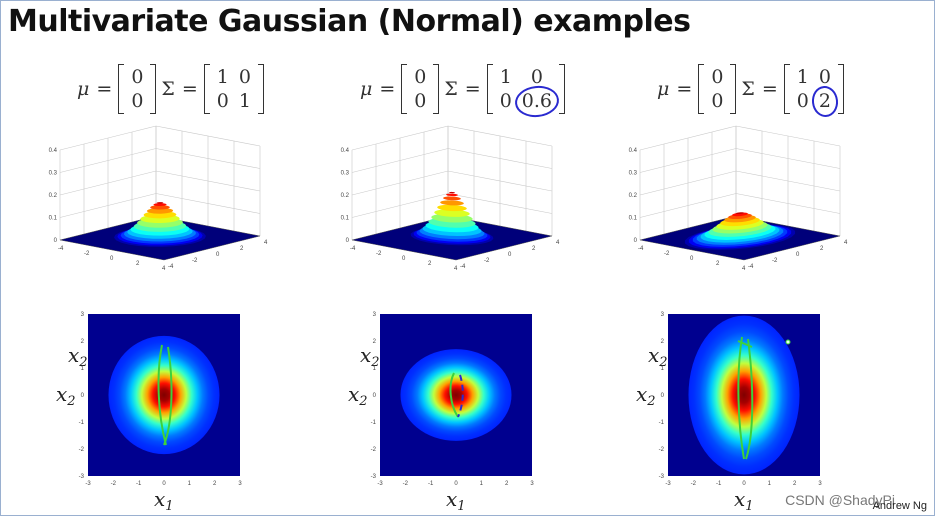  Describe the element at coordinates (450, 248) in the screenshot. I see `surface-plot-3d: 00.10.20.30.4-4-4-2-2002244x2x1` at that location.